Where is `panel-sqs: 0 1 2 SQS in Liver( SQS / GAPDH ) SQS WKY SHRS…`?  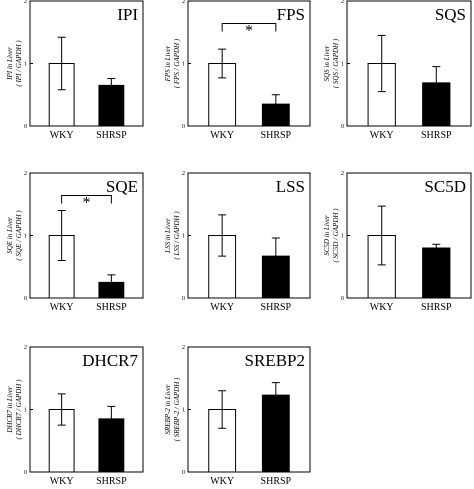 panel-sqs: 0 1 2 SQS in Liver( SQS / GAPDH ) SQS WKY SHRS… is located at coordinates (397, 70).